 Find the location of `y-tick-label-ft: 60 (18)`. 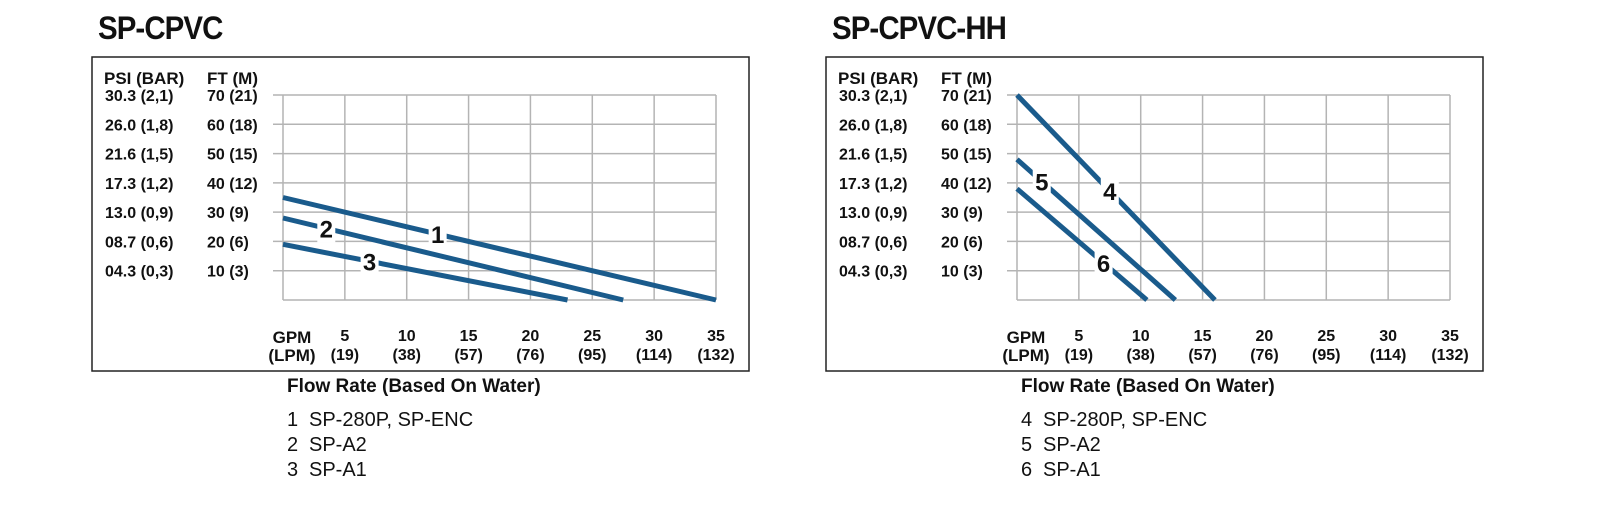

y-tick-label-ft: 60 (18) is located at coordinates (966, 125).